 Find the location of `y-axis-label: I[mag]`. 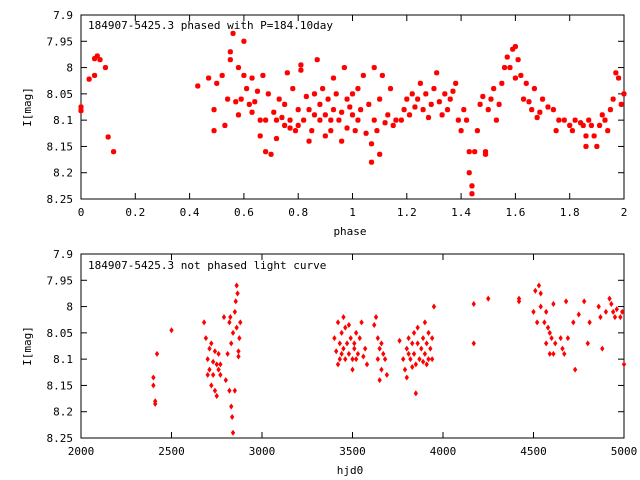

y-axis-label: I[mag] is located at coordinates (27, 107).